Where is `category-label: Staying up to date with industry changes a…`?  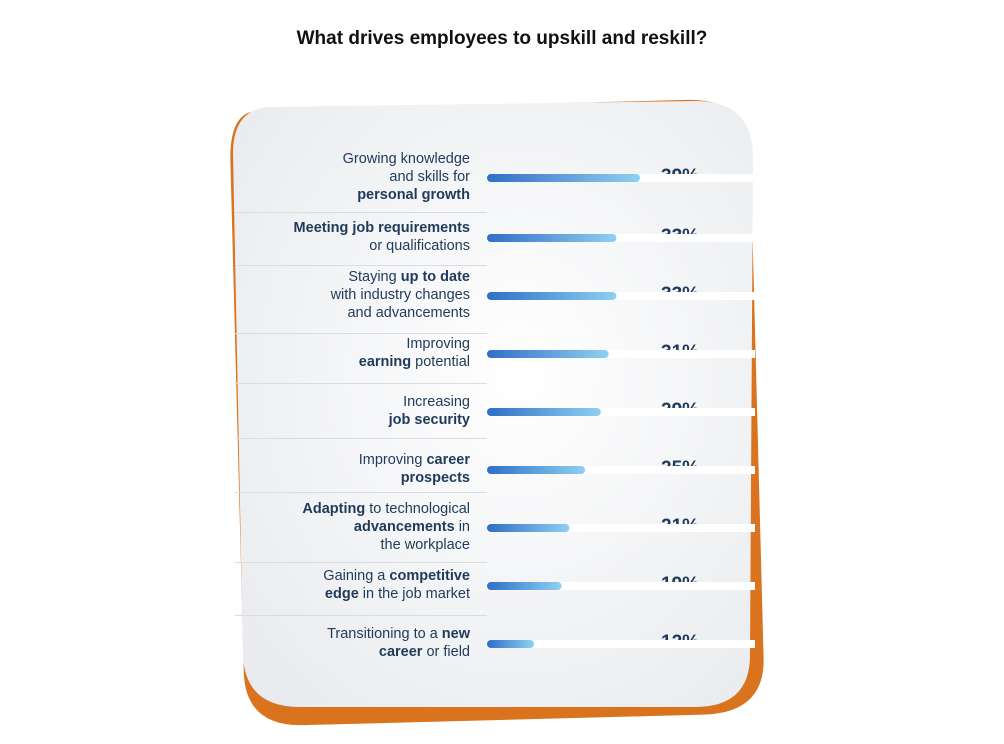 category-label: Staying up to date with industry changes a… is located at coordinates (400, 295).